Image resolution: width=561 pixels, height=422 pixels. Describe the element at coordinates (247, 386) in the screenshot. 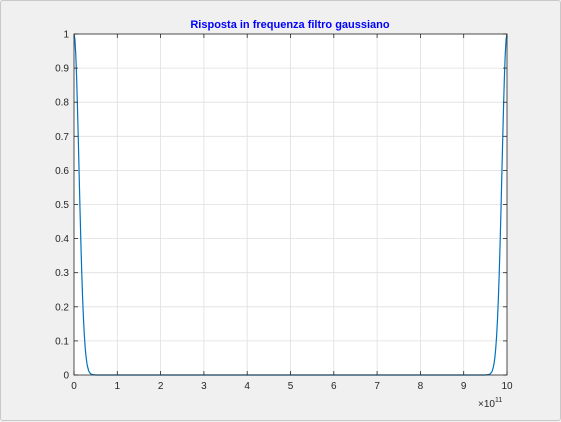

I see `x-tick-label: 4` at that location.